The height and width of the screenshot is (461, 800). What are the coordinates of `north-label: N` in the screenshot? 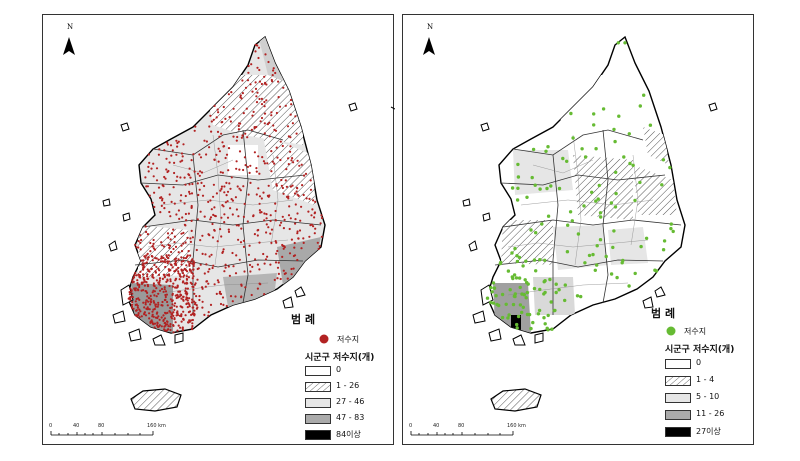 It's located at (430, 27).